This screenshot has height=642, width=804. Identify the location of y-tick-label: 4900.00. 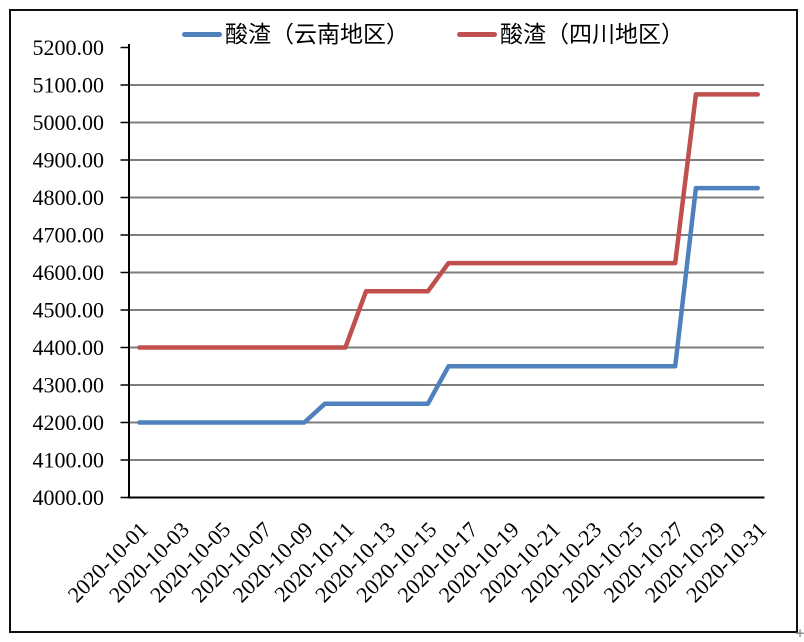
(69, 160).